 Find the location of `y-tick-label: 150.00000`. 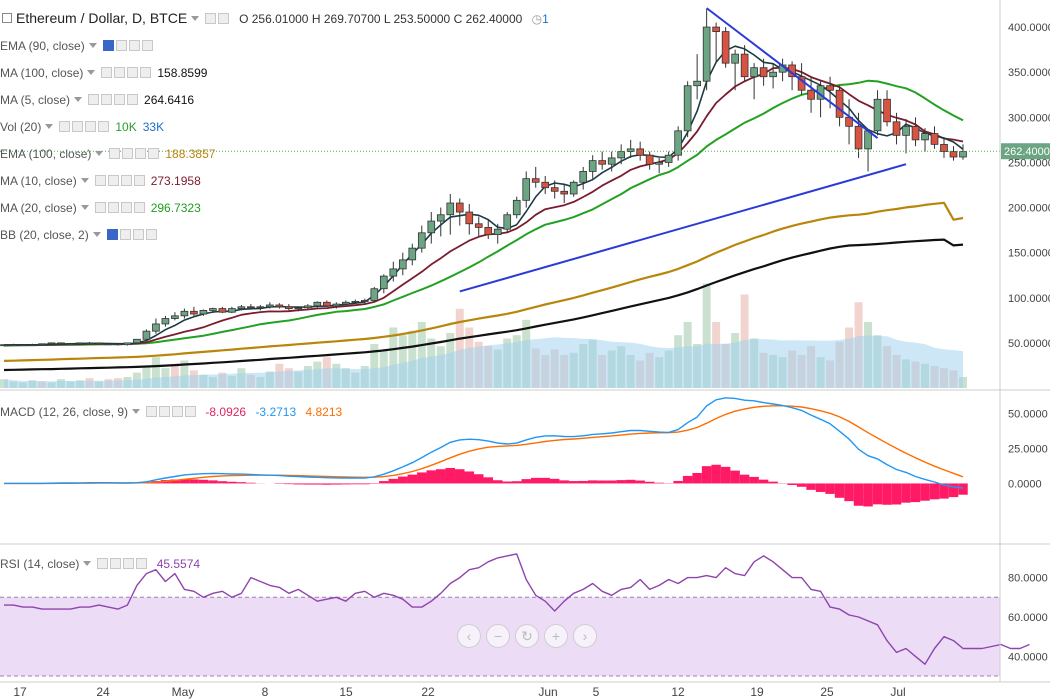

y-tick-label: 150.00000 is located at coordinates (1029, 254).